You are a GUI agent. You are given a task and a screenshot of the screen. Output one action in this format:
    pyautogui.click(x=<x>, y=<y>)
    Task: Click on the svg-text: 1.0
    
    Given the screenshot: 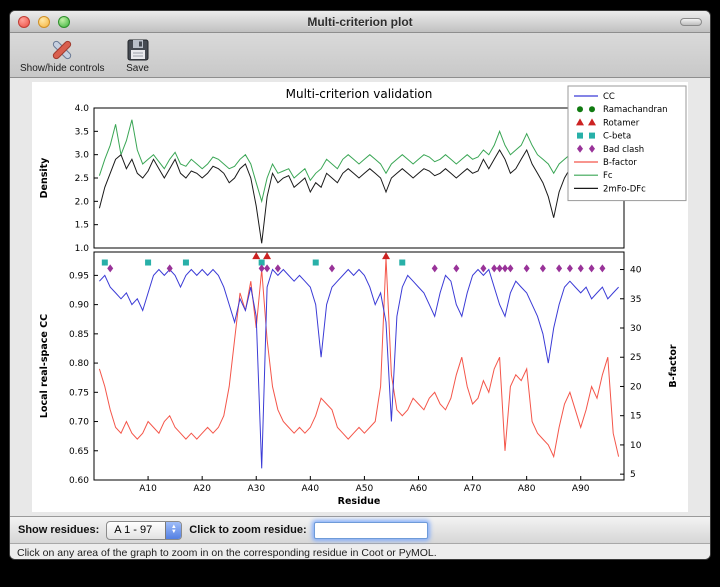 What is the action you would take?
    pyautogui.click(x=82, y=249)
    